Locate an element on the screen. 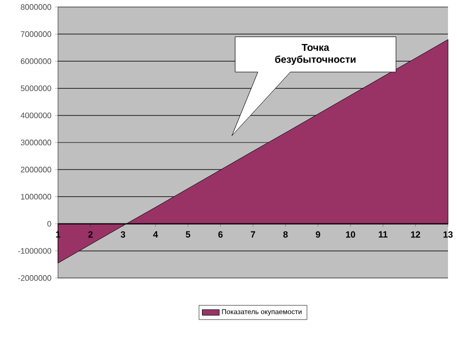 The image size is (457, 341). x-tick-label: 5 is located at coordinates (188, 234).